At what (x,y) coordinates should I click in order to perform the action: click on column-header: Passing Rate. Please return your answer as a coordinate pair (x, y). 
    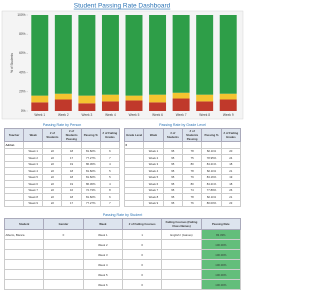
    Looking at the image, I should click on (221, 224).